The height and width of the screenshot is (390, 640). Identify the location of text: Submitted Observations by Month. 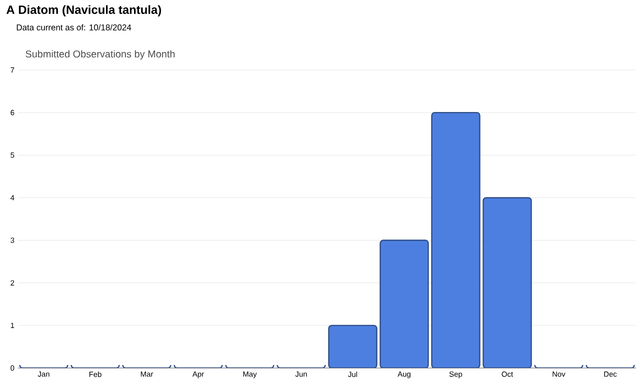
(100, 55).